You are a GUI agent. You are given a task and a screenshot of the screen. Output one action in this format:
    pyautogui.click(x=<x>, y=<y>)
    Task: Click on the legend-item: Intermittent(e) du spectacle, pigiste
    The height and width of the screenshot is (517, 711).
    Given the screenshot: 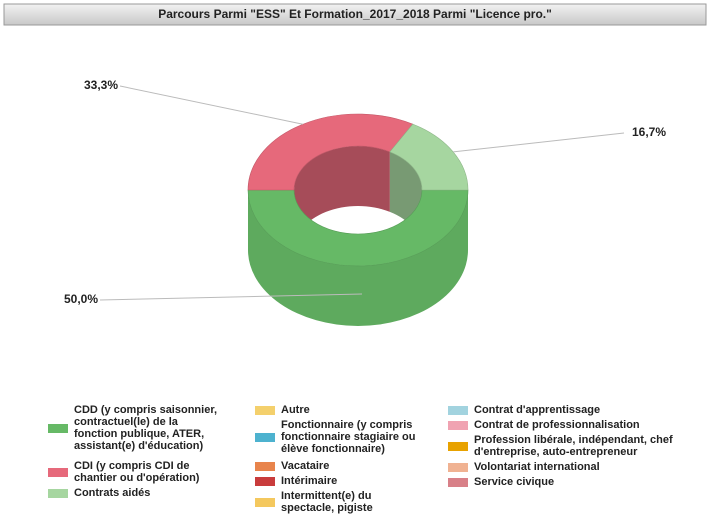 What is the action you would take?
    pyautogui.click(x=340, y=502)
    